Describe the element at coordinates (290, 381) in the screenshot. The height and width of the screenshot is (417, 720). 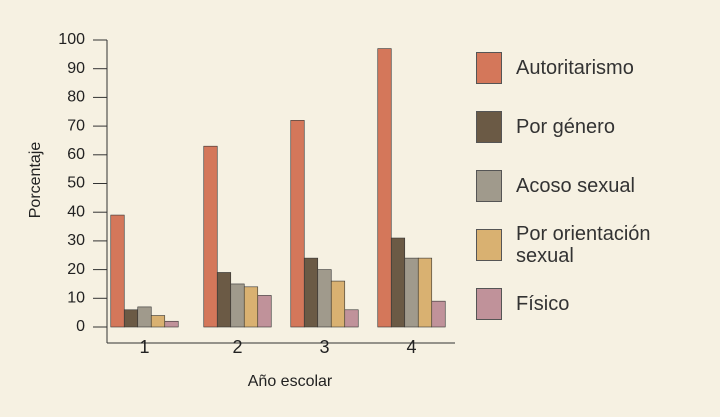
I see `x-axis-title: Año escolar` at that location.